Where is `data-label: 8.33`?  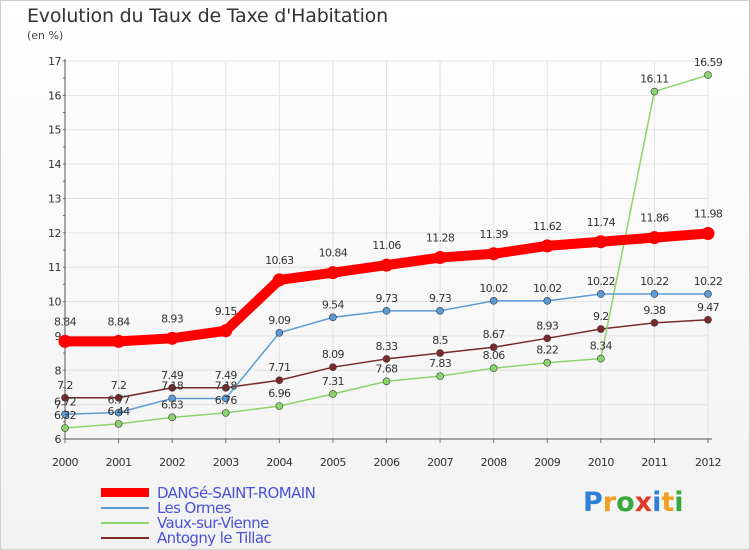 data-label: 8.33 is located at coordinates (386, 346).